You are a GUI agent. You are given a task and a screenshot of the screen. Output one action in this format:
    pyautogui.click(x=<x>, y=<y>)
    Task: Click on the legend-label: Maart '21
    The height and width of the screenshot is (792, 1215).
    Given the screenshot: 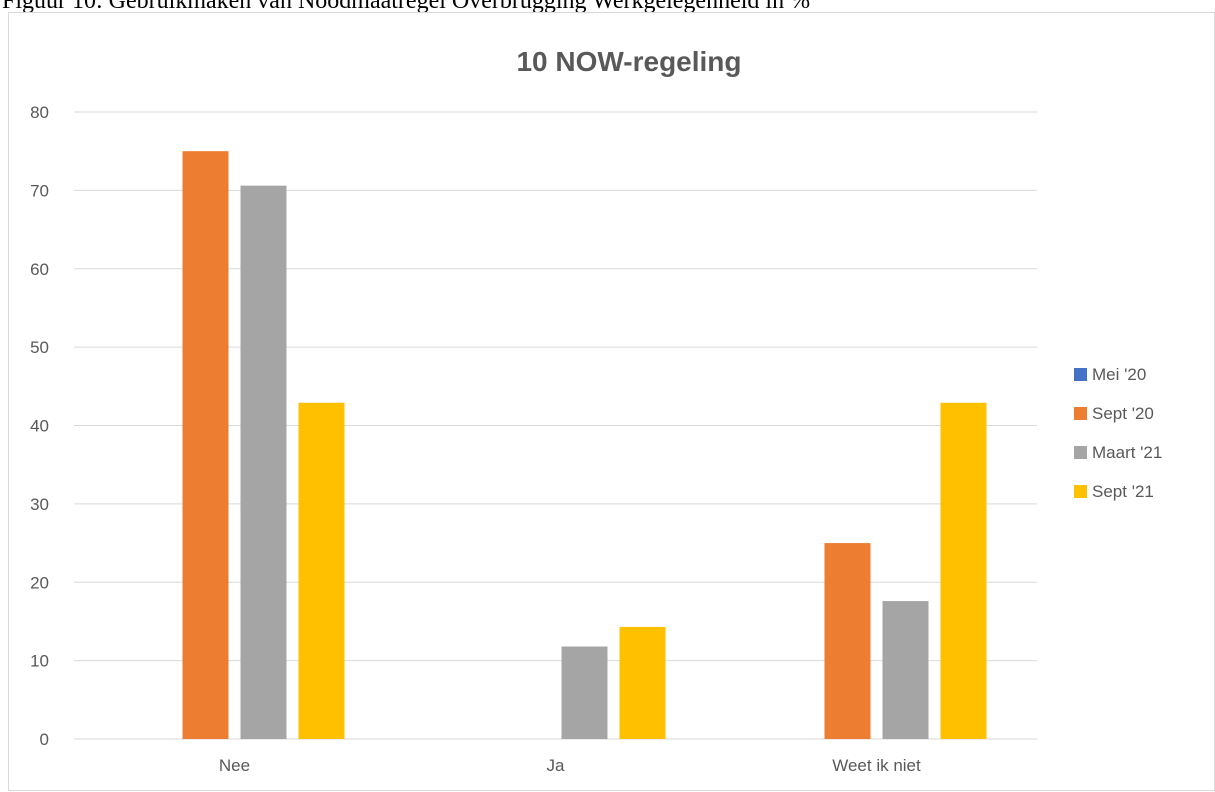 What is the action you would take?
    pyautogui.click(x=1127, y=452)
    